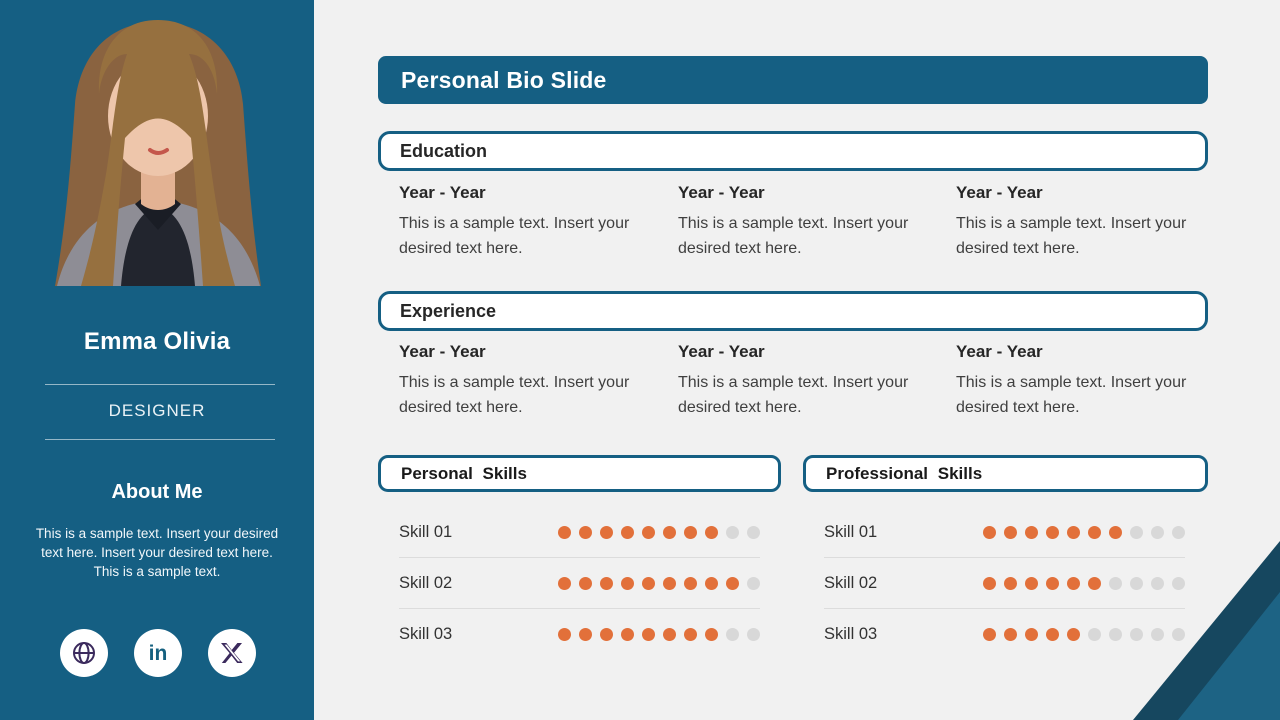  I want to click on professional-skills-title: Professional Skills, so click(904, 473).